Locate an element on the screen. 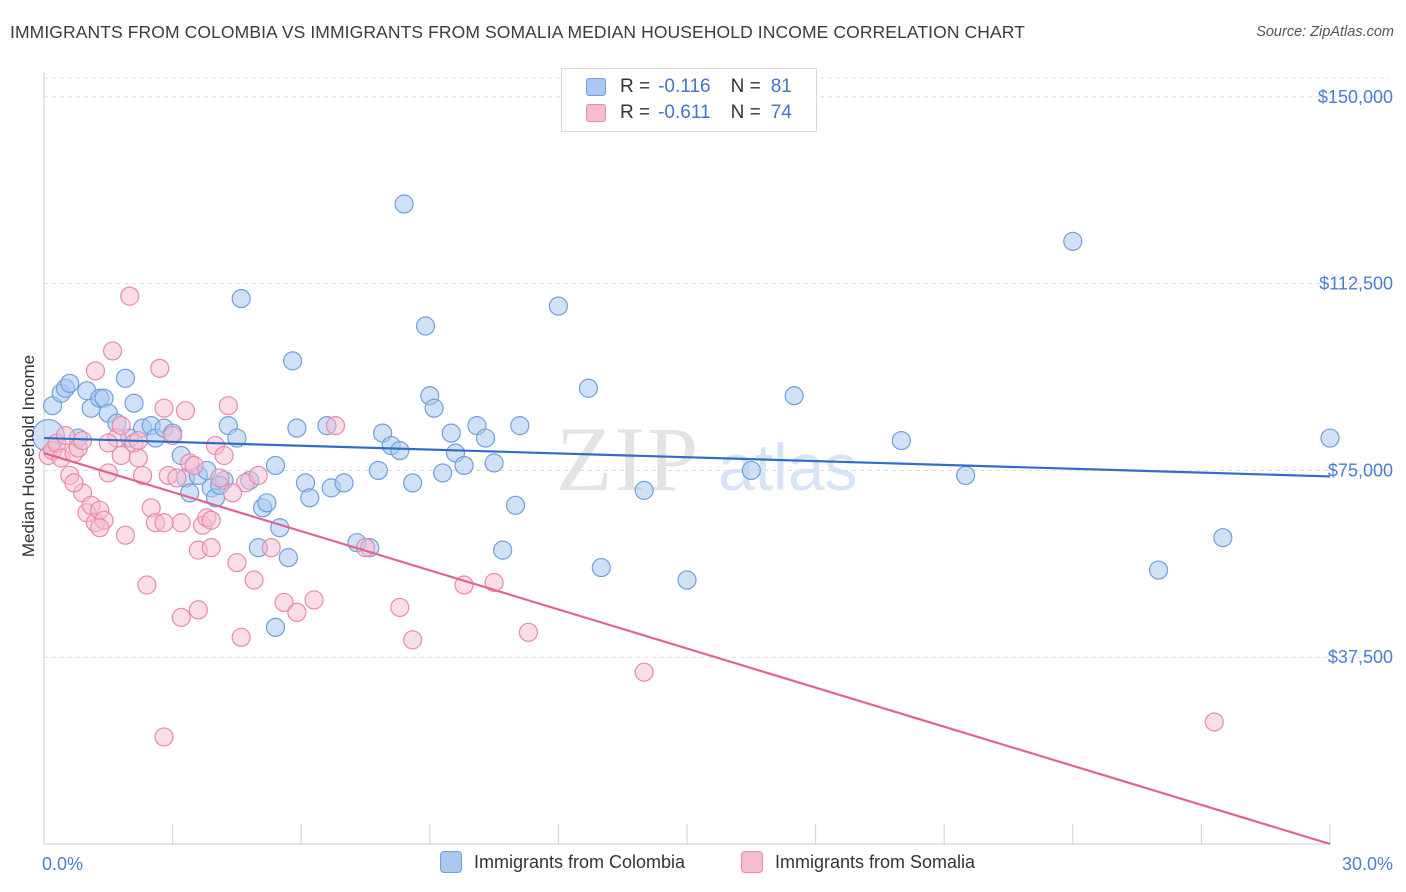  y-tick-label: $37,500 is located at coordinates (1360, 657).